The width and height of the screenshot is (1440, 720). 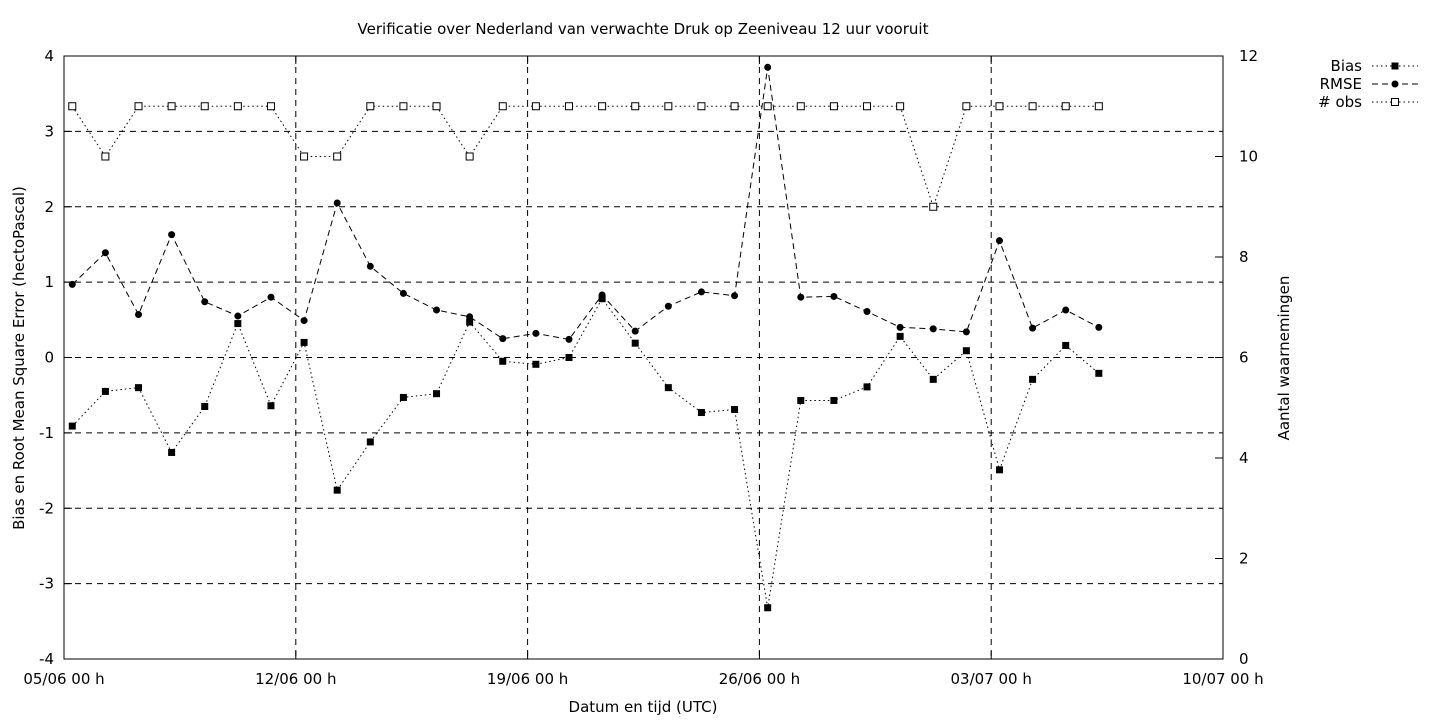 I want to click on x-tick-label: 10/07 00 h, so click(x=1222, y=679).